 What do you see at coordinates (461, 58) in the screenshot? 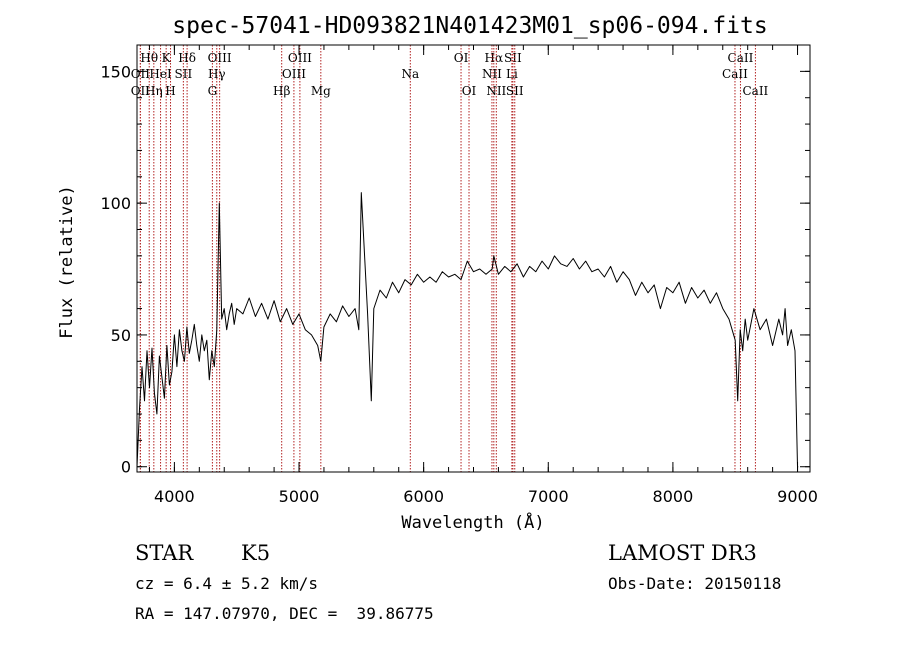
I see `line-marker-label-17: OI` at bounding box center [461, 58].